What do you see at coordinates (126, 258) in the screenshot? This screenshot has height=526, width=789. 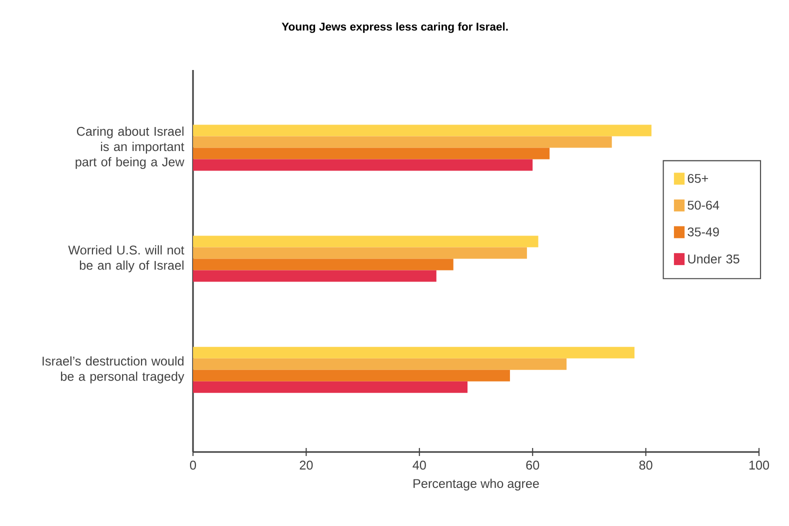 I see `y-tick-label: Worried U.S. will not be an ally of Israel` at bounding box center [126, 258].